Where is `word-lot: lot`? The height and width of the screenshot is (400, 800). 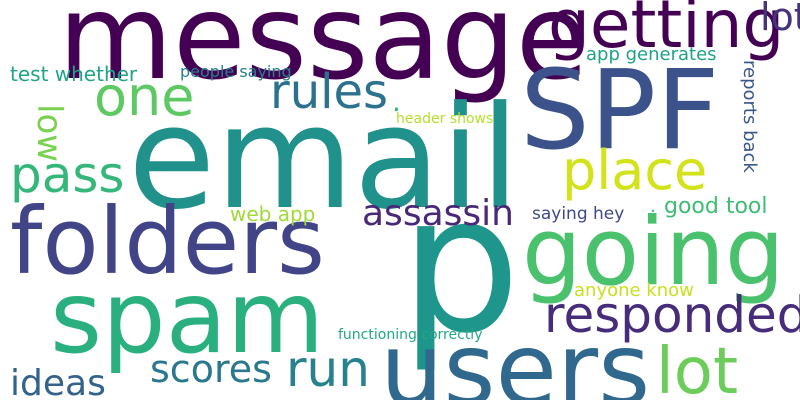 word-lot: lot is located at coordinates (697, 370).